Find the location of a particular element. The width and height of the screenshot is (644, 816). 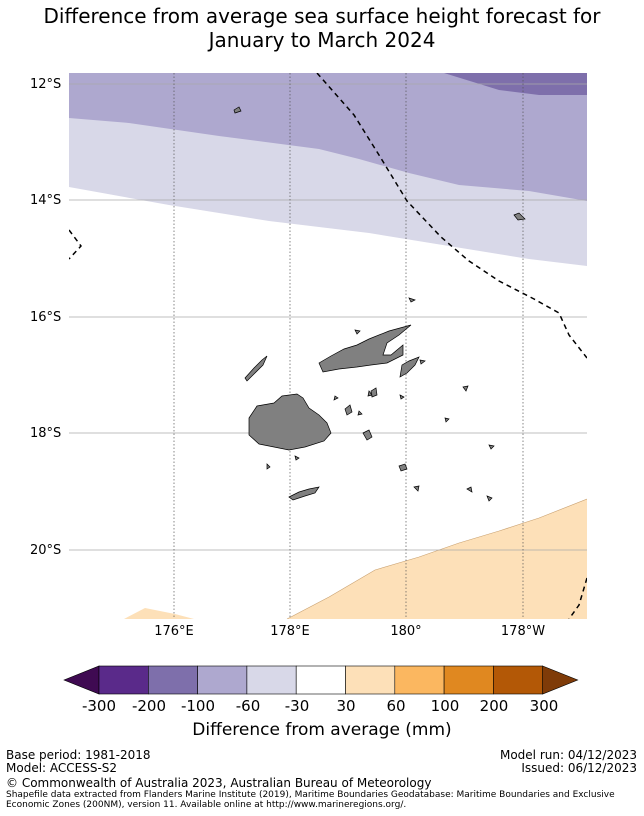

title-line-2: January to March 2024 is located at coordinates (322, 40).